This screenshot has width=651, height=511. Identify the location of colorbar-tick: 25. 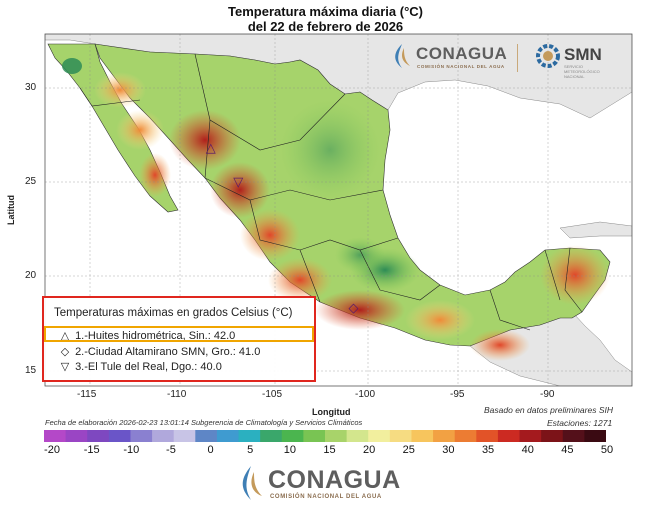
(408, 450).